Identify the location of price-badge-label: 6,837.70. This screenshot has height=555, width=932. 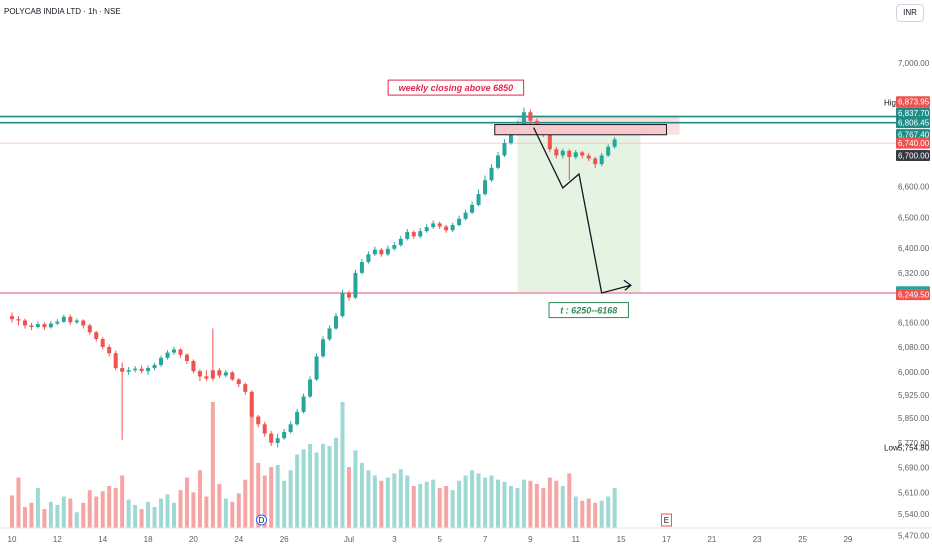
(914, 113).